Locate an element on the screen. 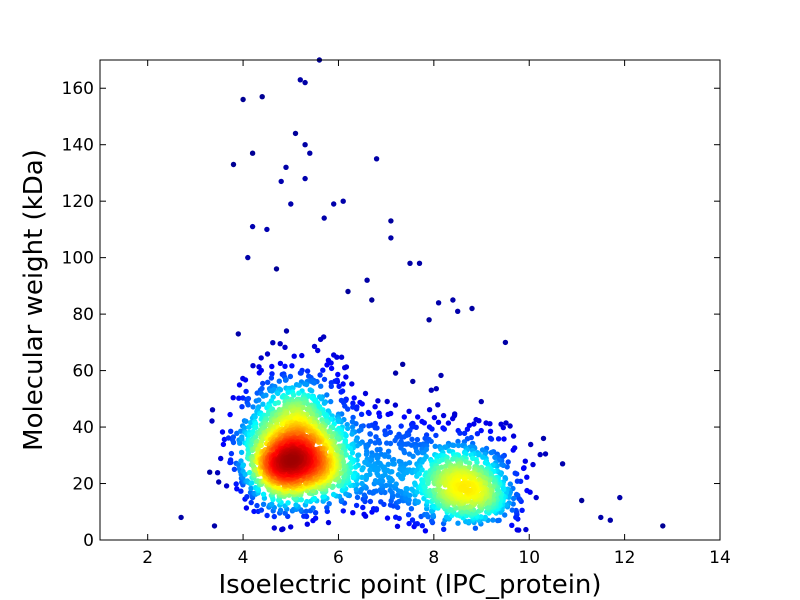 The width and height of the screenshot is (800, 600). x-tick-label: 2 is located at coordinates (147, 558).